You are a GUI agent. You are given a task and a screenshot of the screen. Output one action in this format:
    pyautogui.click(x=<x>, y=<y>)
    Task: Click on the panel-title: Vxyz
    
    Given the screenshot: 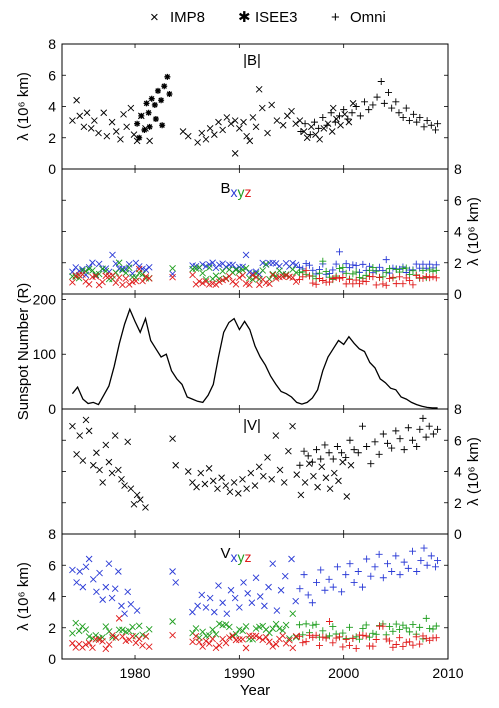 What is the action you would take?
    pyautogui.click(x=235, y=555)
    